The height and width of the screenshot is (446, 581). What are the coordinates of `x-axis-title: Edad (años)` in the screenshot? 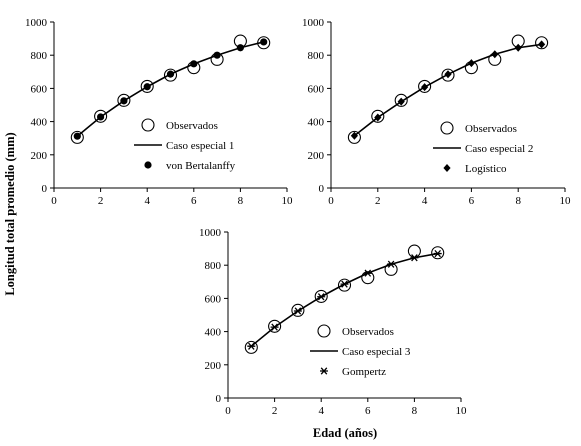 It's located at (345, 433).